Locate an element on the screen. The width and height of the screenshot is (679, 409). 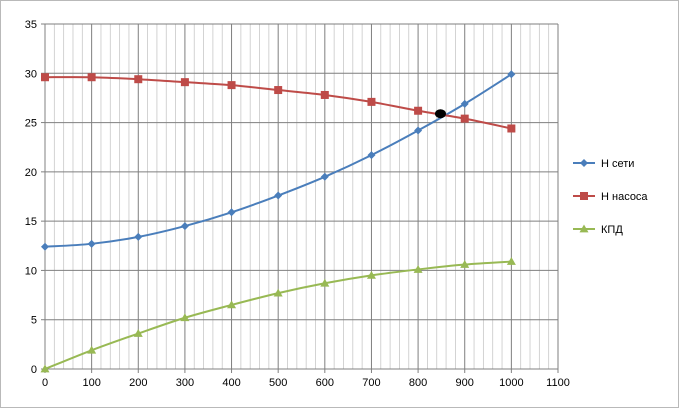
y-tick-label: 20 is located at coordinates (31, 173).